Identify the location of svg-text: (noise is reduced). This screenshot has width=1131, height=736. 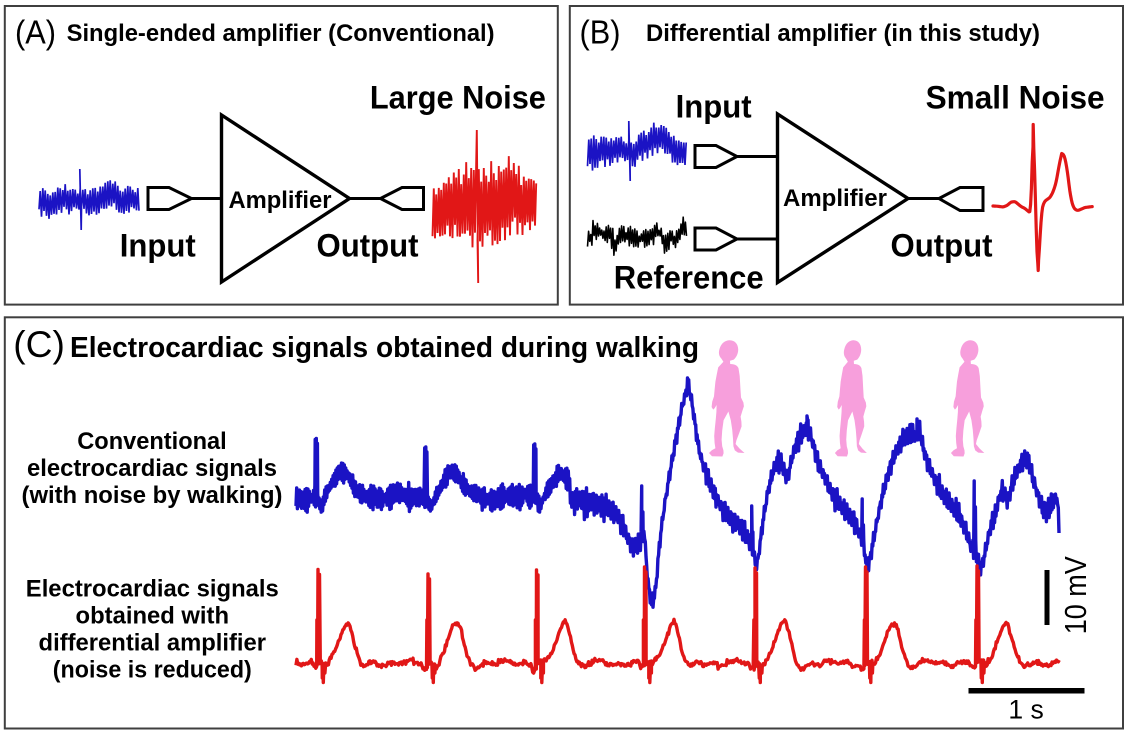
(152, 669).